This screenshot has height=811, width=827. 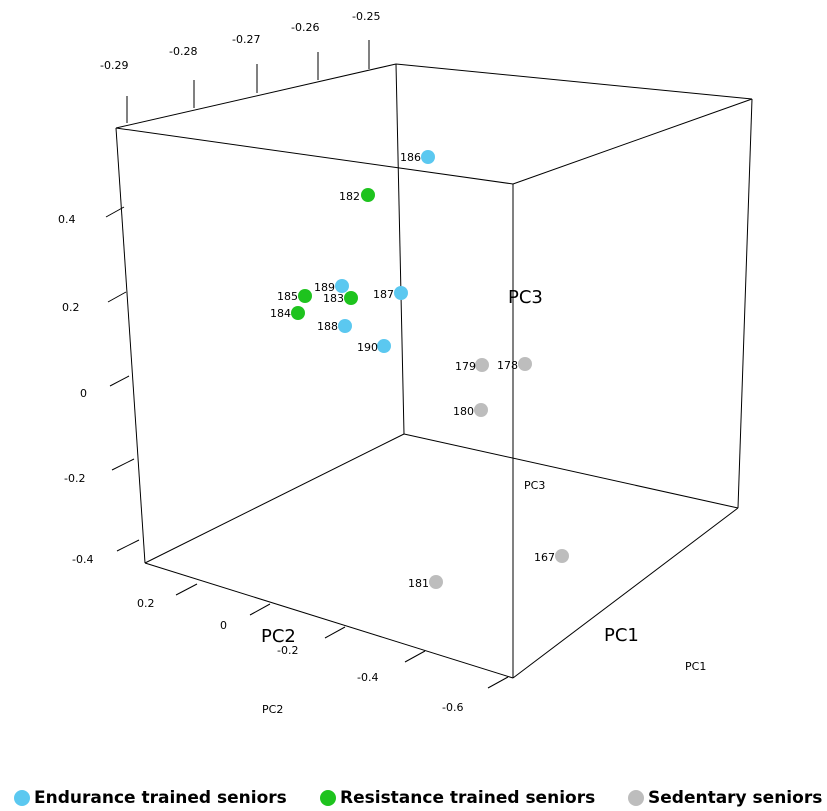 I want to click on point-label: 180, so click(x=463, y=411).